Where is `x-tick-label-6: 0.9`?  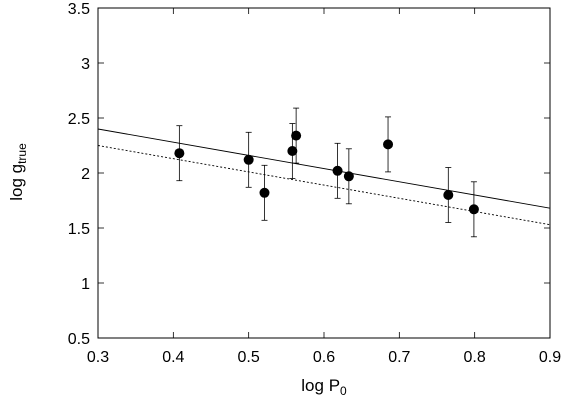 x-tick-label-6: 0.9 is located at coordinates (550, 357).